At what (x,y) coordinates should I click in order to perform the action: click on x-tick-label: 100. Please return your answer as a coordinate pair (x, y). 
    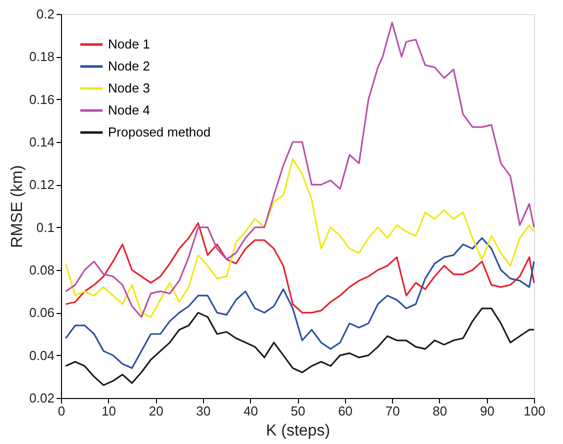
    Looking at the image, I should click on (535, 411).